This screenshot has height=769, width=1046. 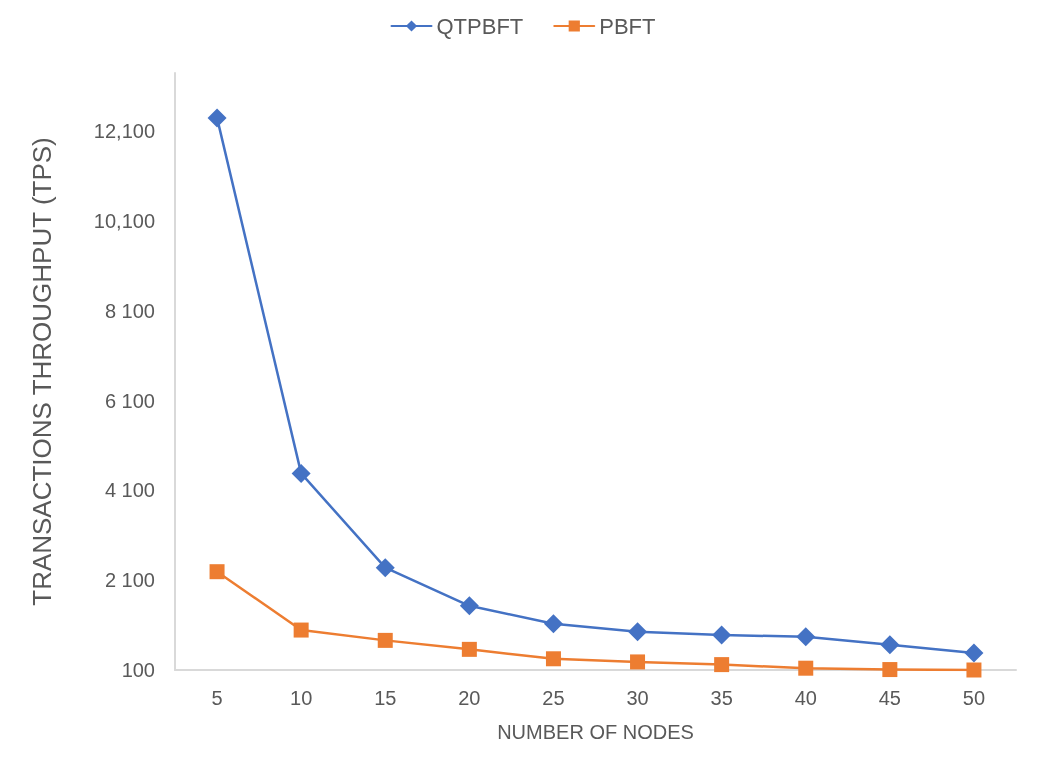 What do you see at coordinates (627, 26) in the screenshot?
I see `legend-label: PBFT` at bounding box center [627, 26].